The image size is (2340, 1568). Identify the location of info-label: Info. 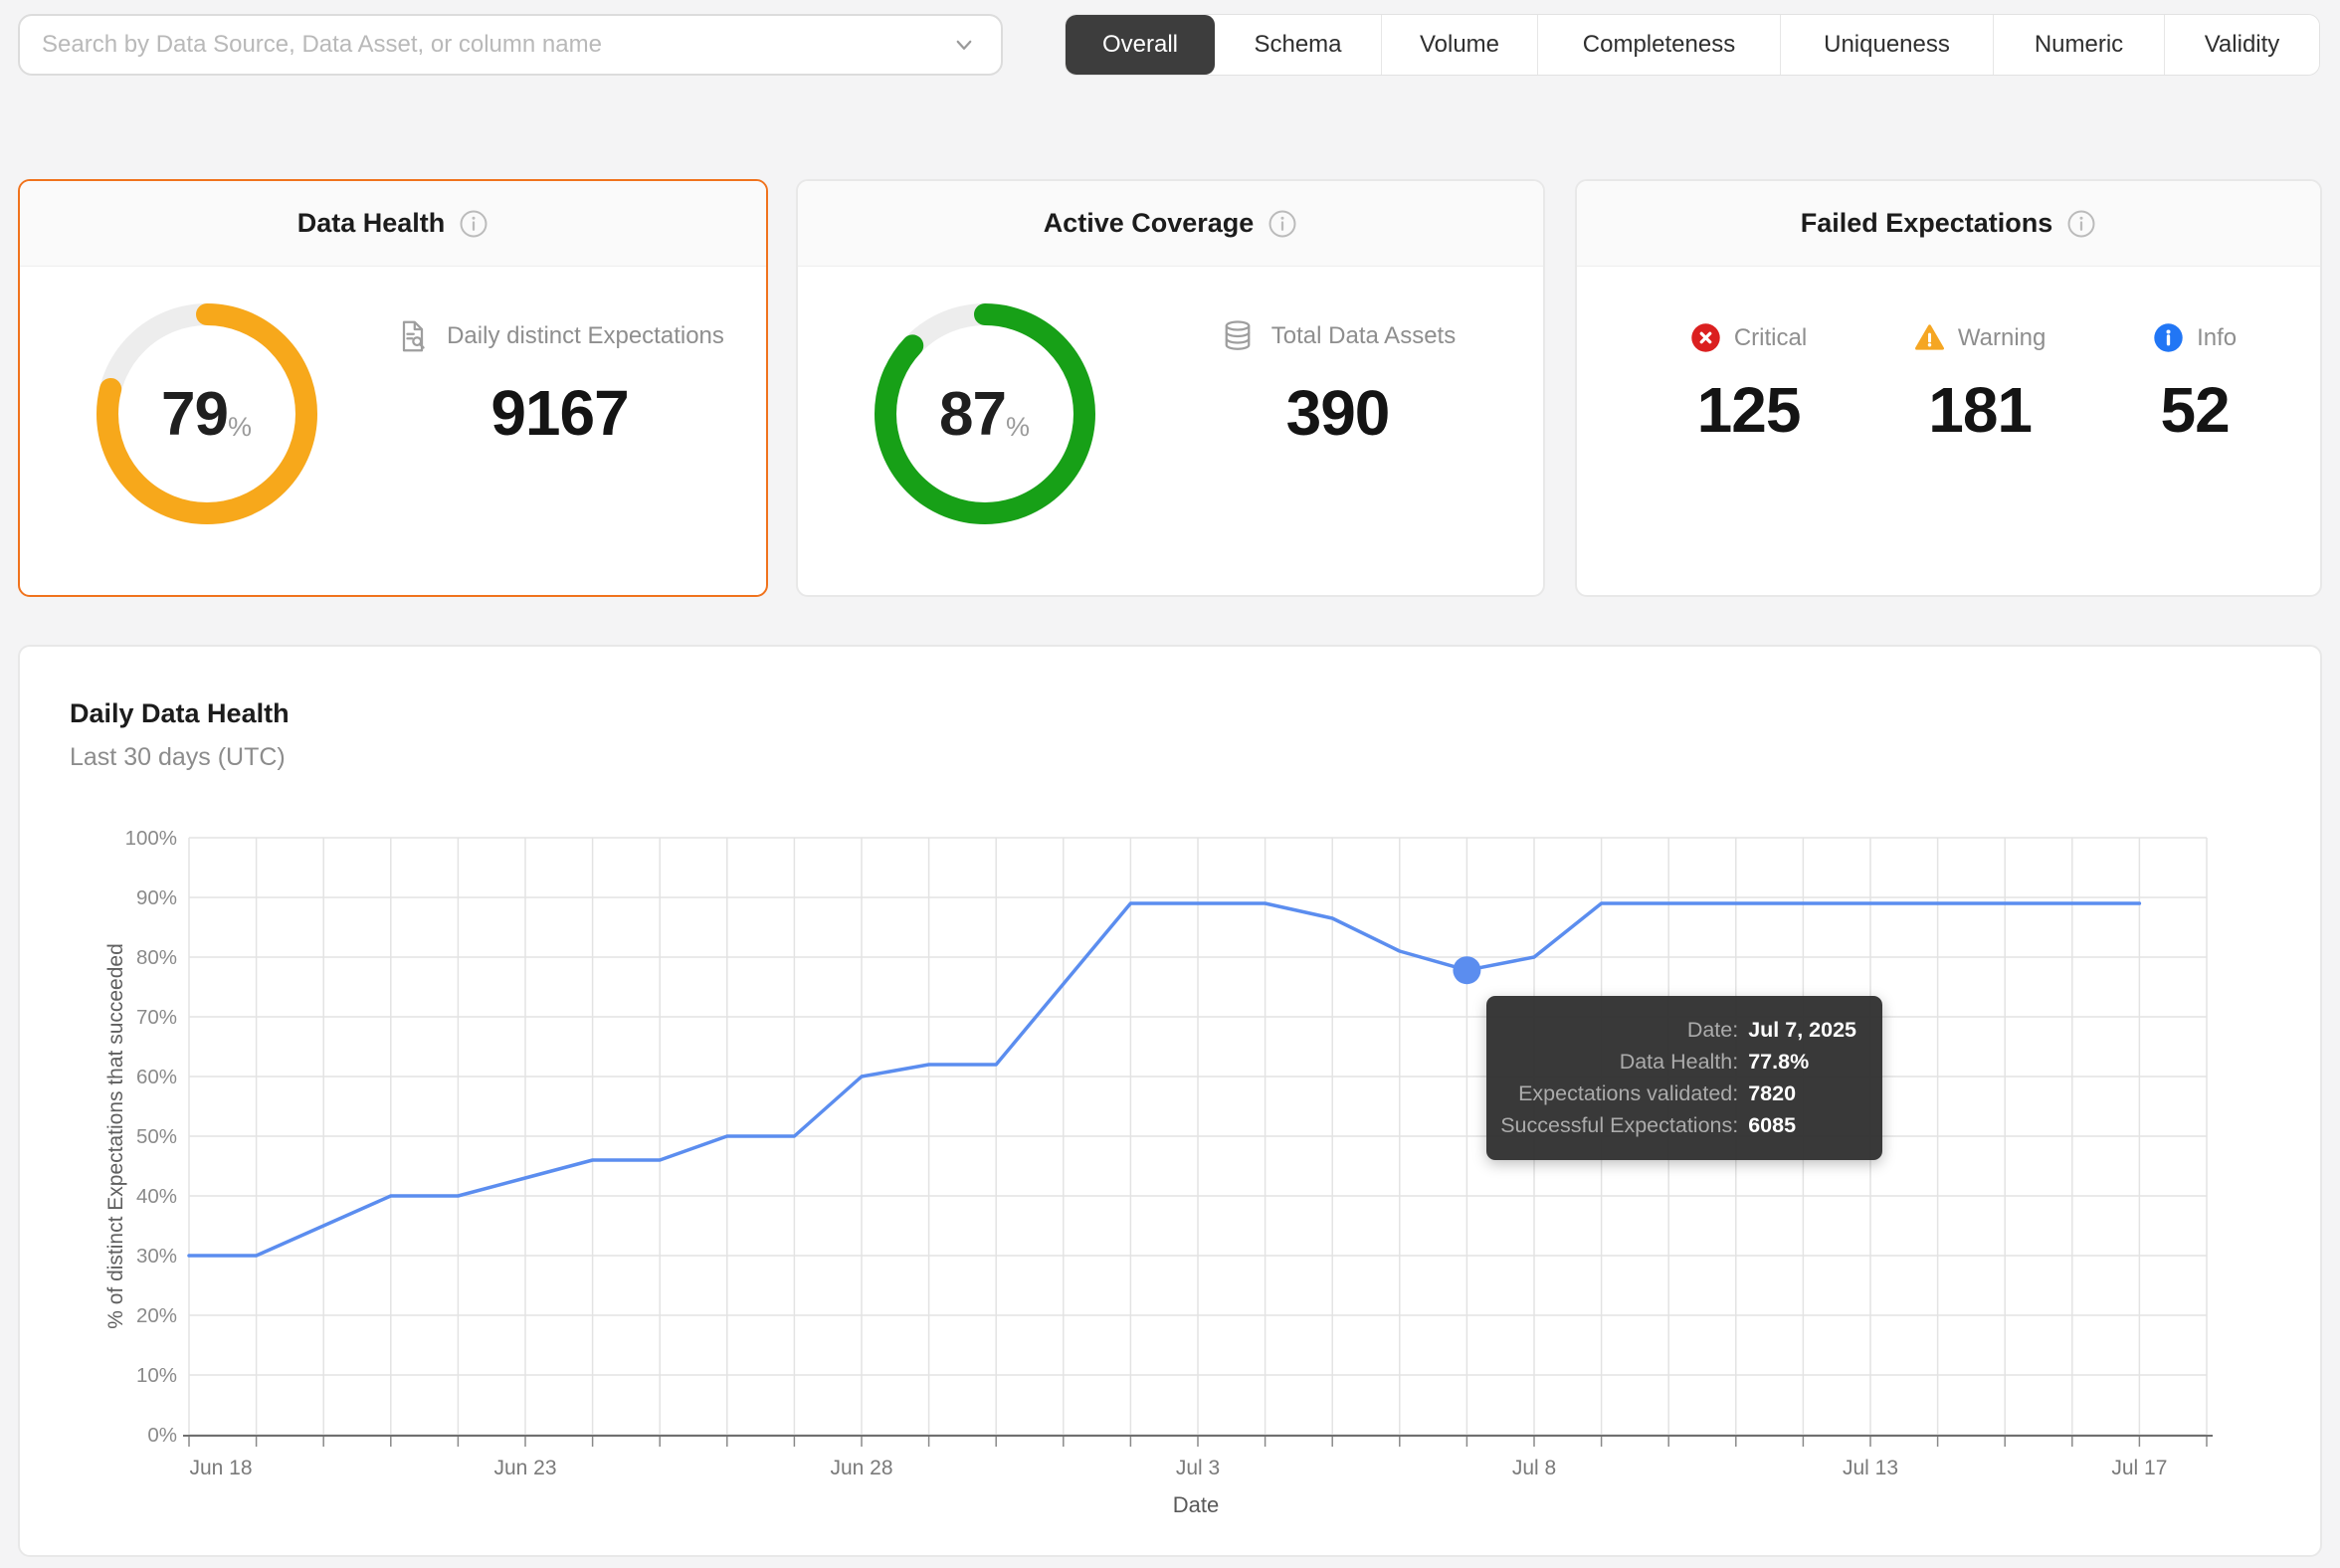
(2217, 337).